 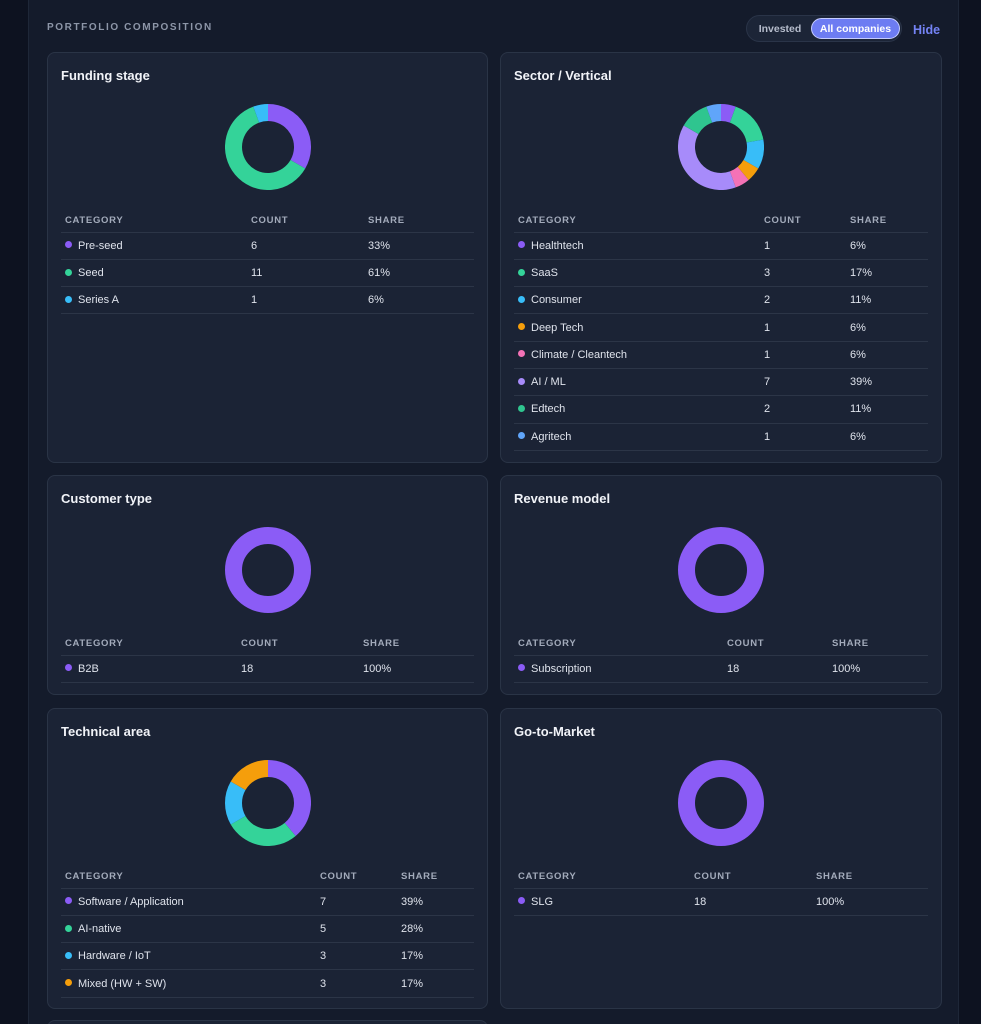 What do you see at coordinates (548, 382) in the screenshot?
I see `category-label: AI / ML` at bounding box center [548, 382].